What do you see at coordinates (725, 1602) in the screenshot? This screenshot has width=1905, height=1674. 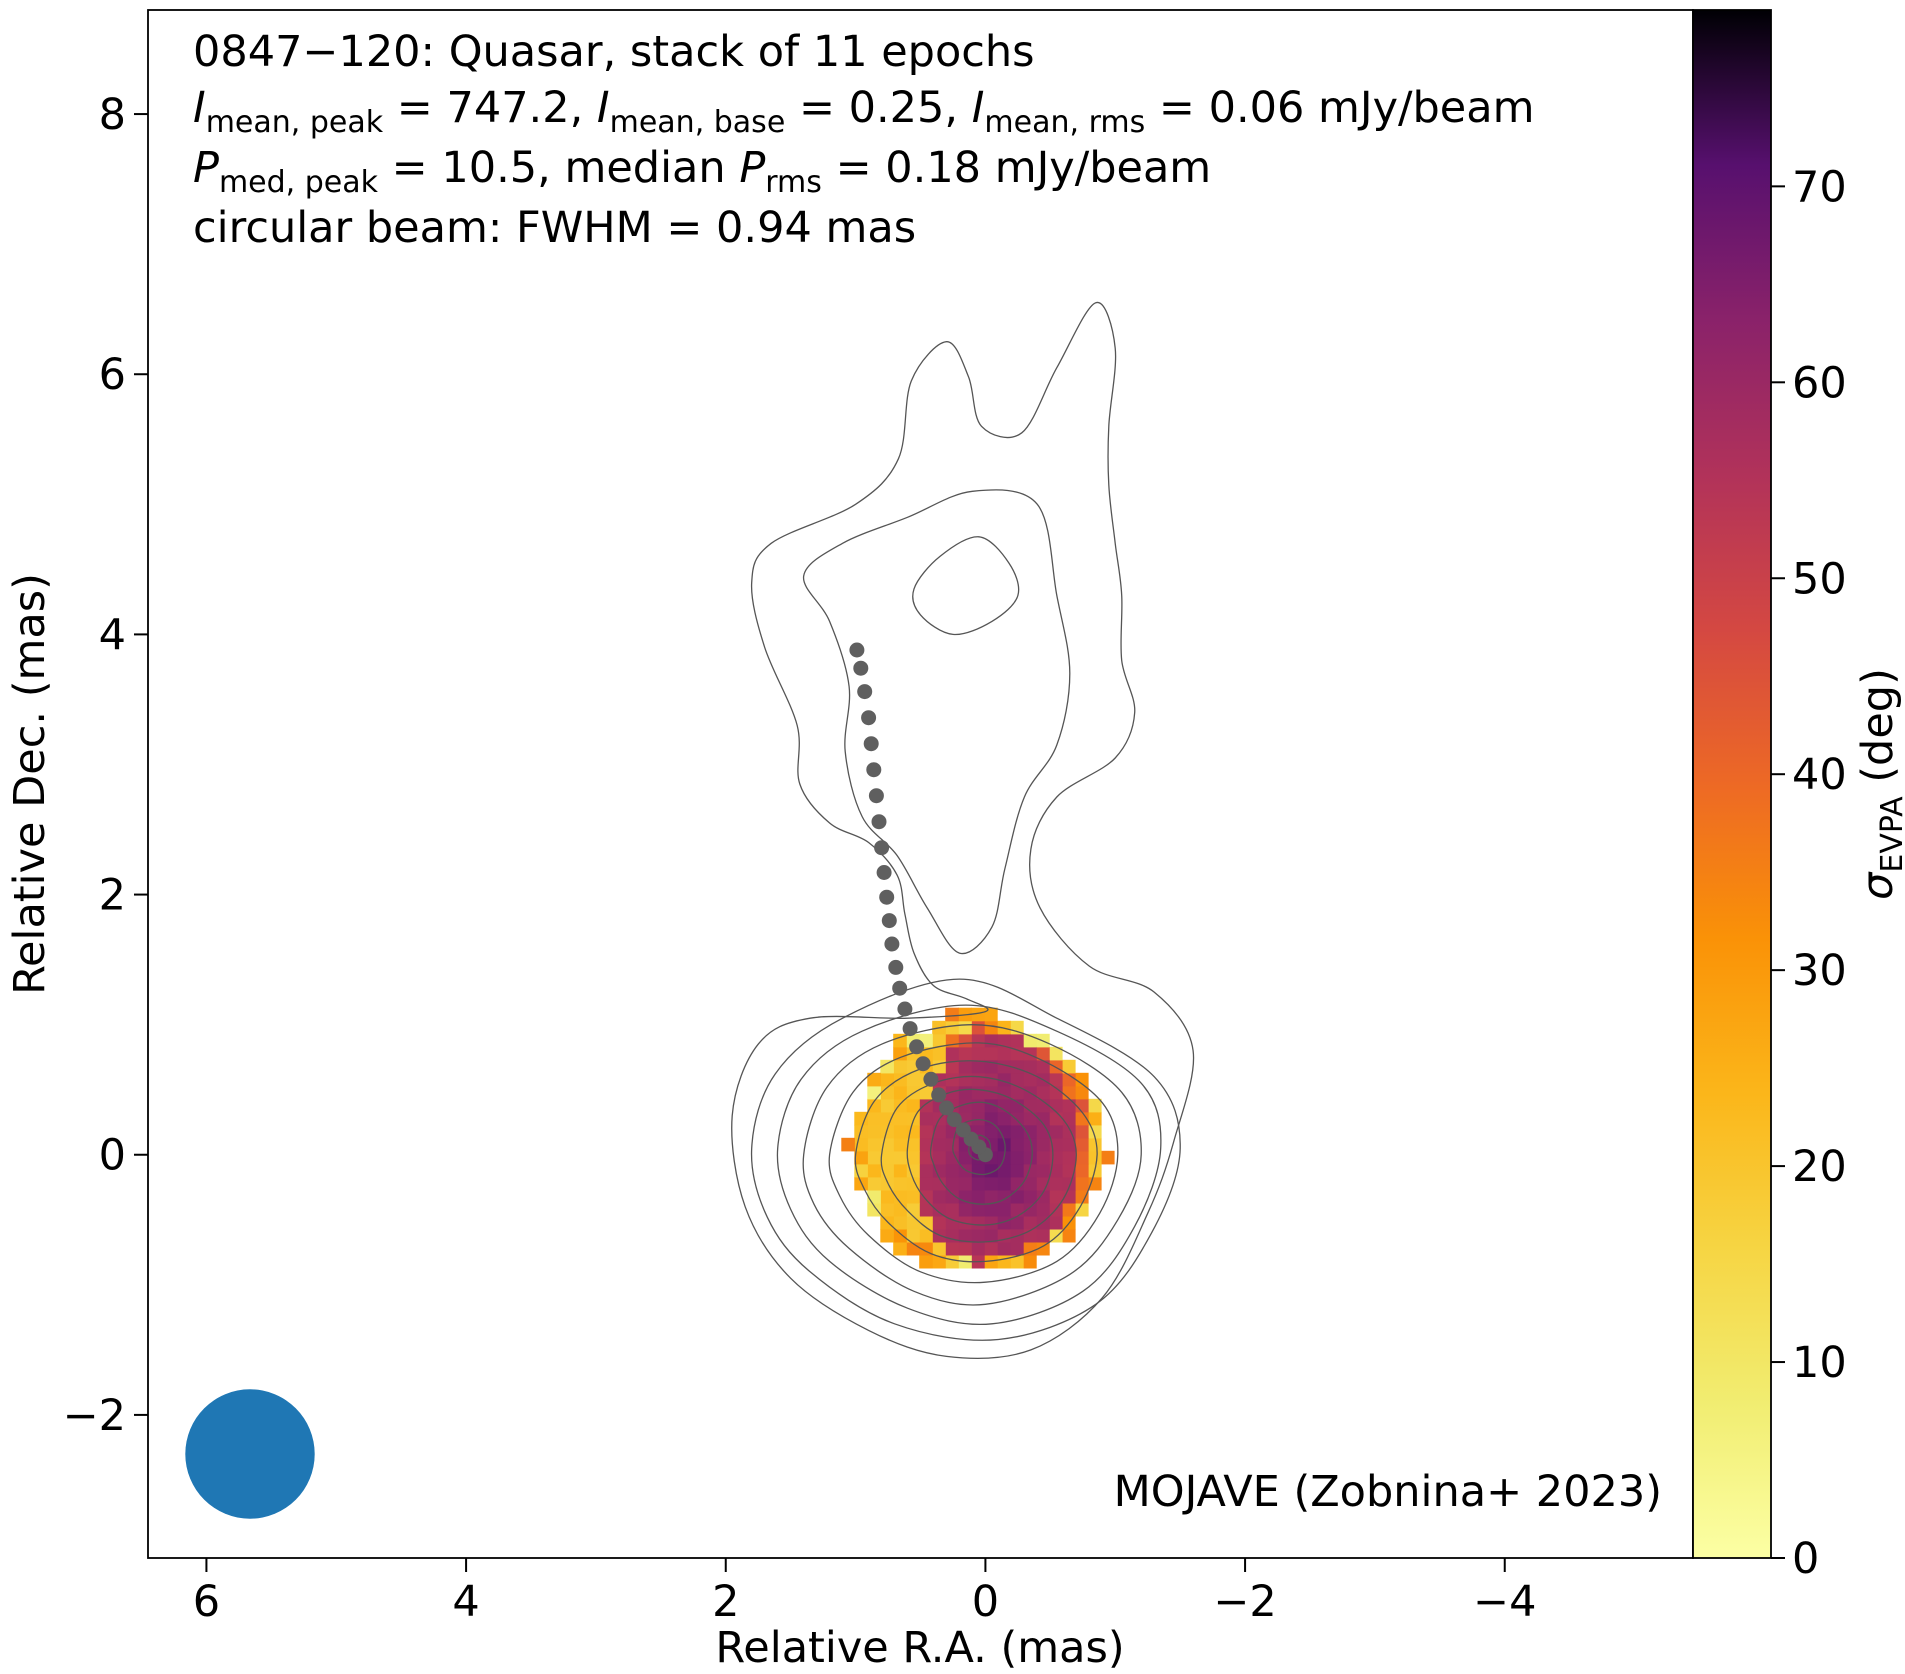 I see `x-tick-label: 2` at bounding box center [725, 1602].